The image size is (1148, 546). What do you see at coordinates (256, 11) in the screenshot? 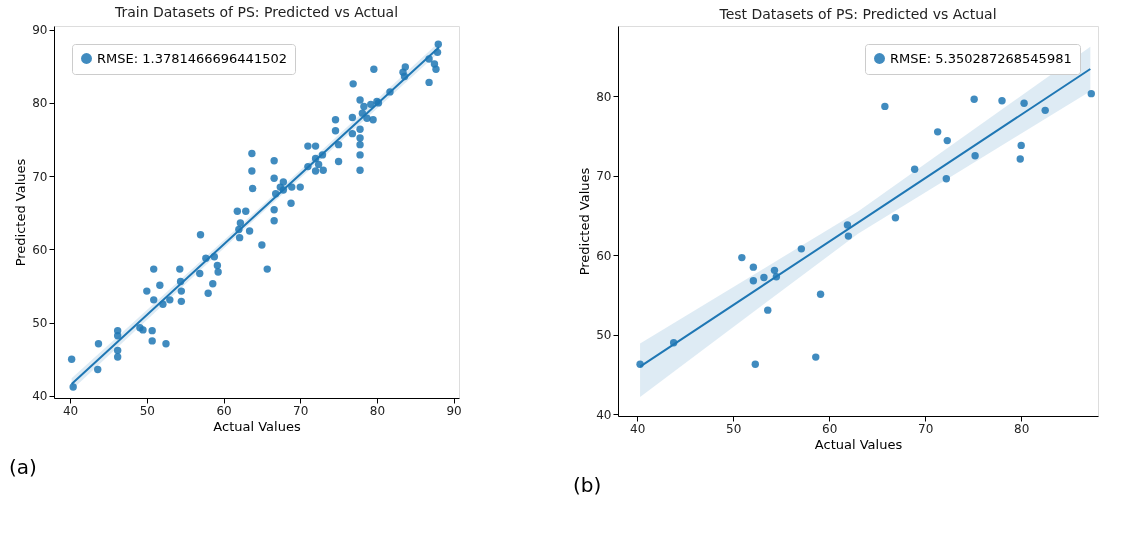
I see `chart-title: Train Datasets of PS: Predicted vs Actual` at bounding box center [256, 11].